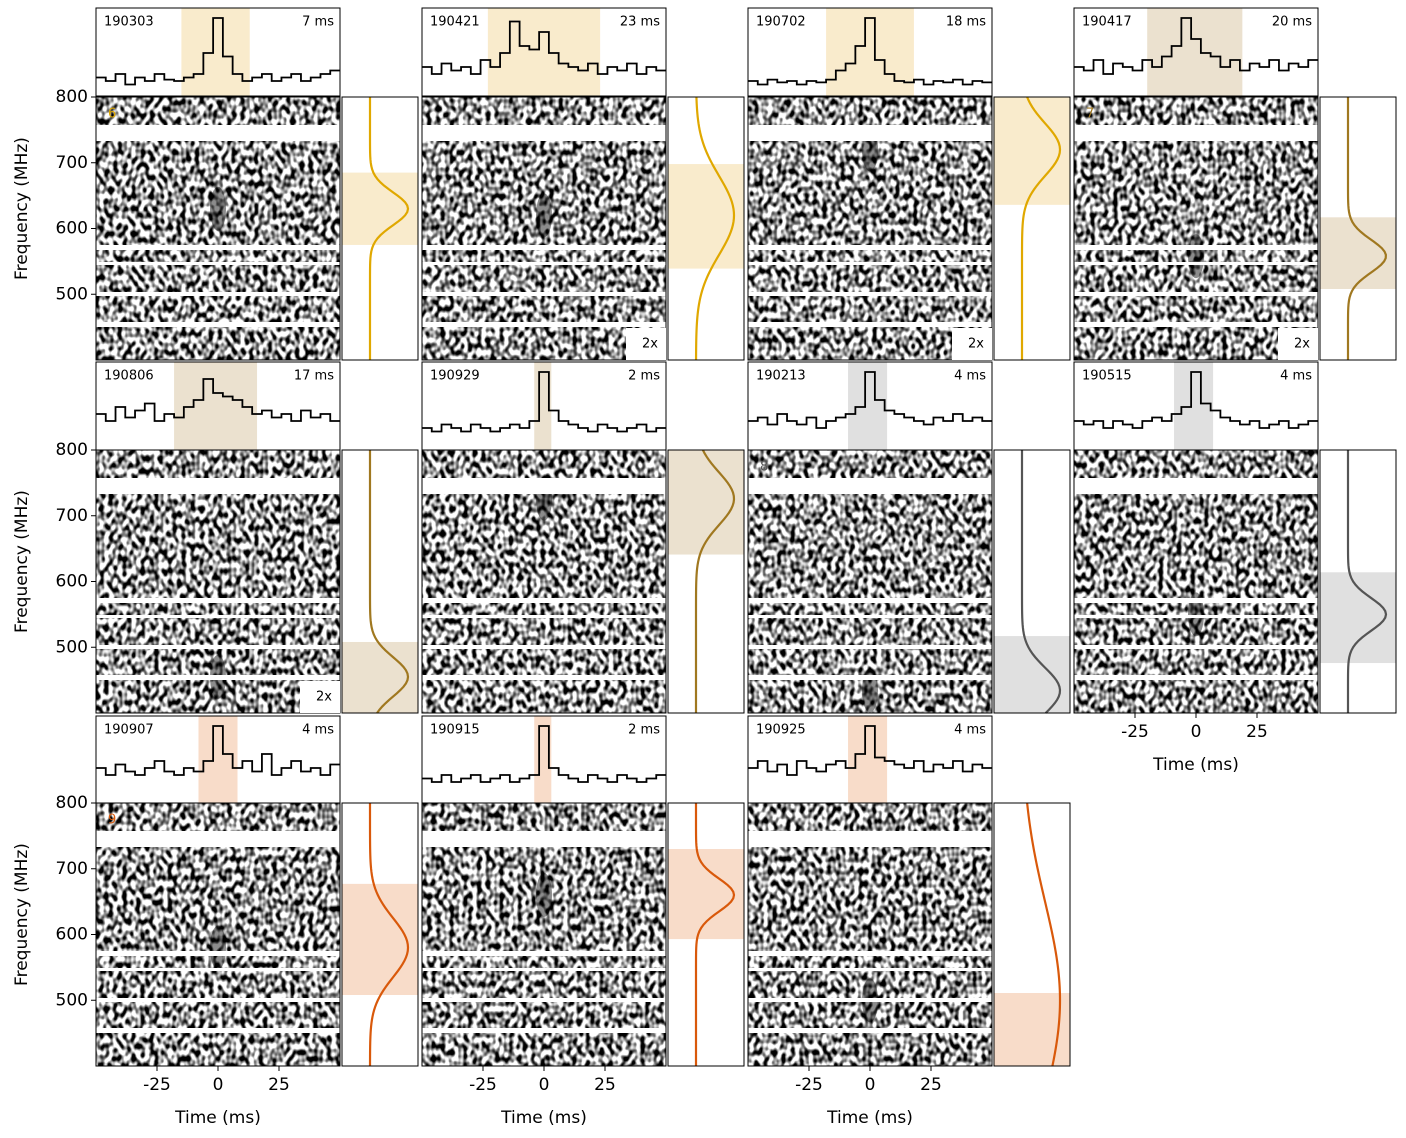  Describe the element at coordinates (1090, 114) in the screenshot. I see `group-label: 7` at that location.